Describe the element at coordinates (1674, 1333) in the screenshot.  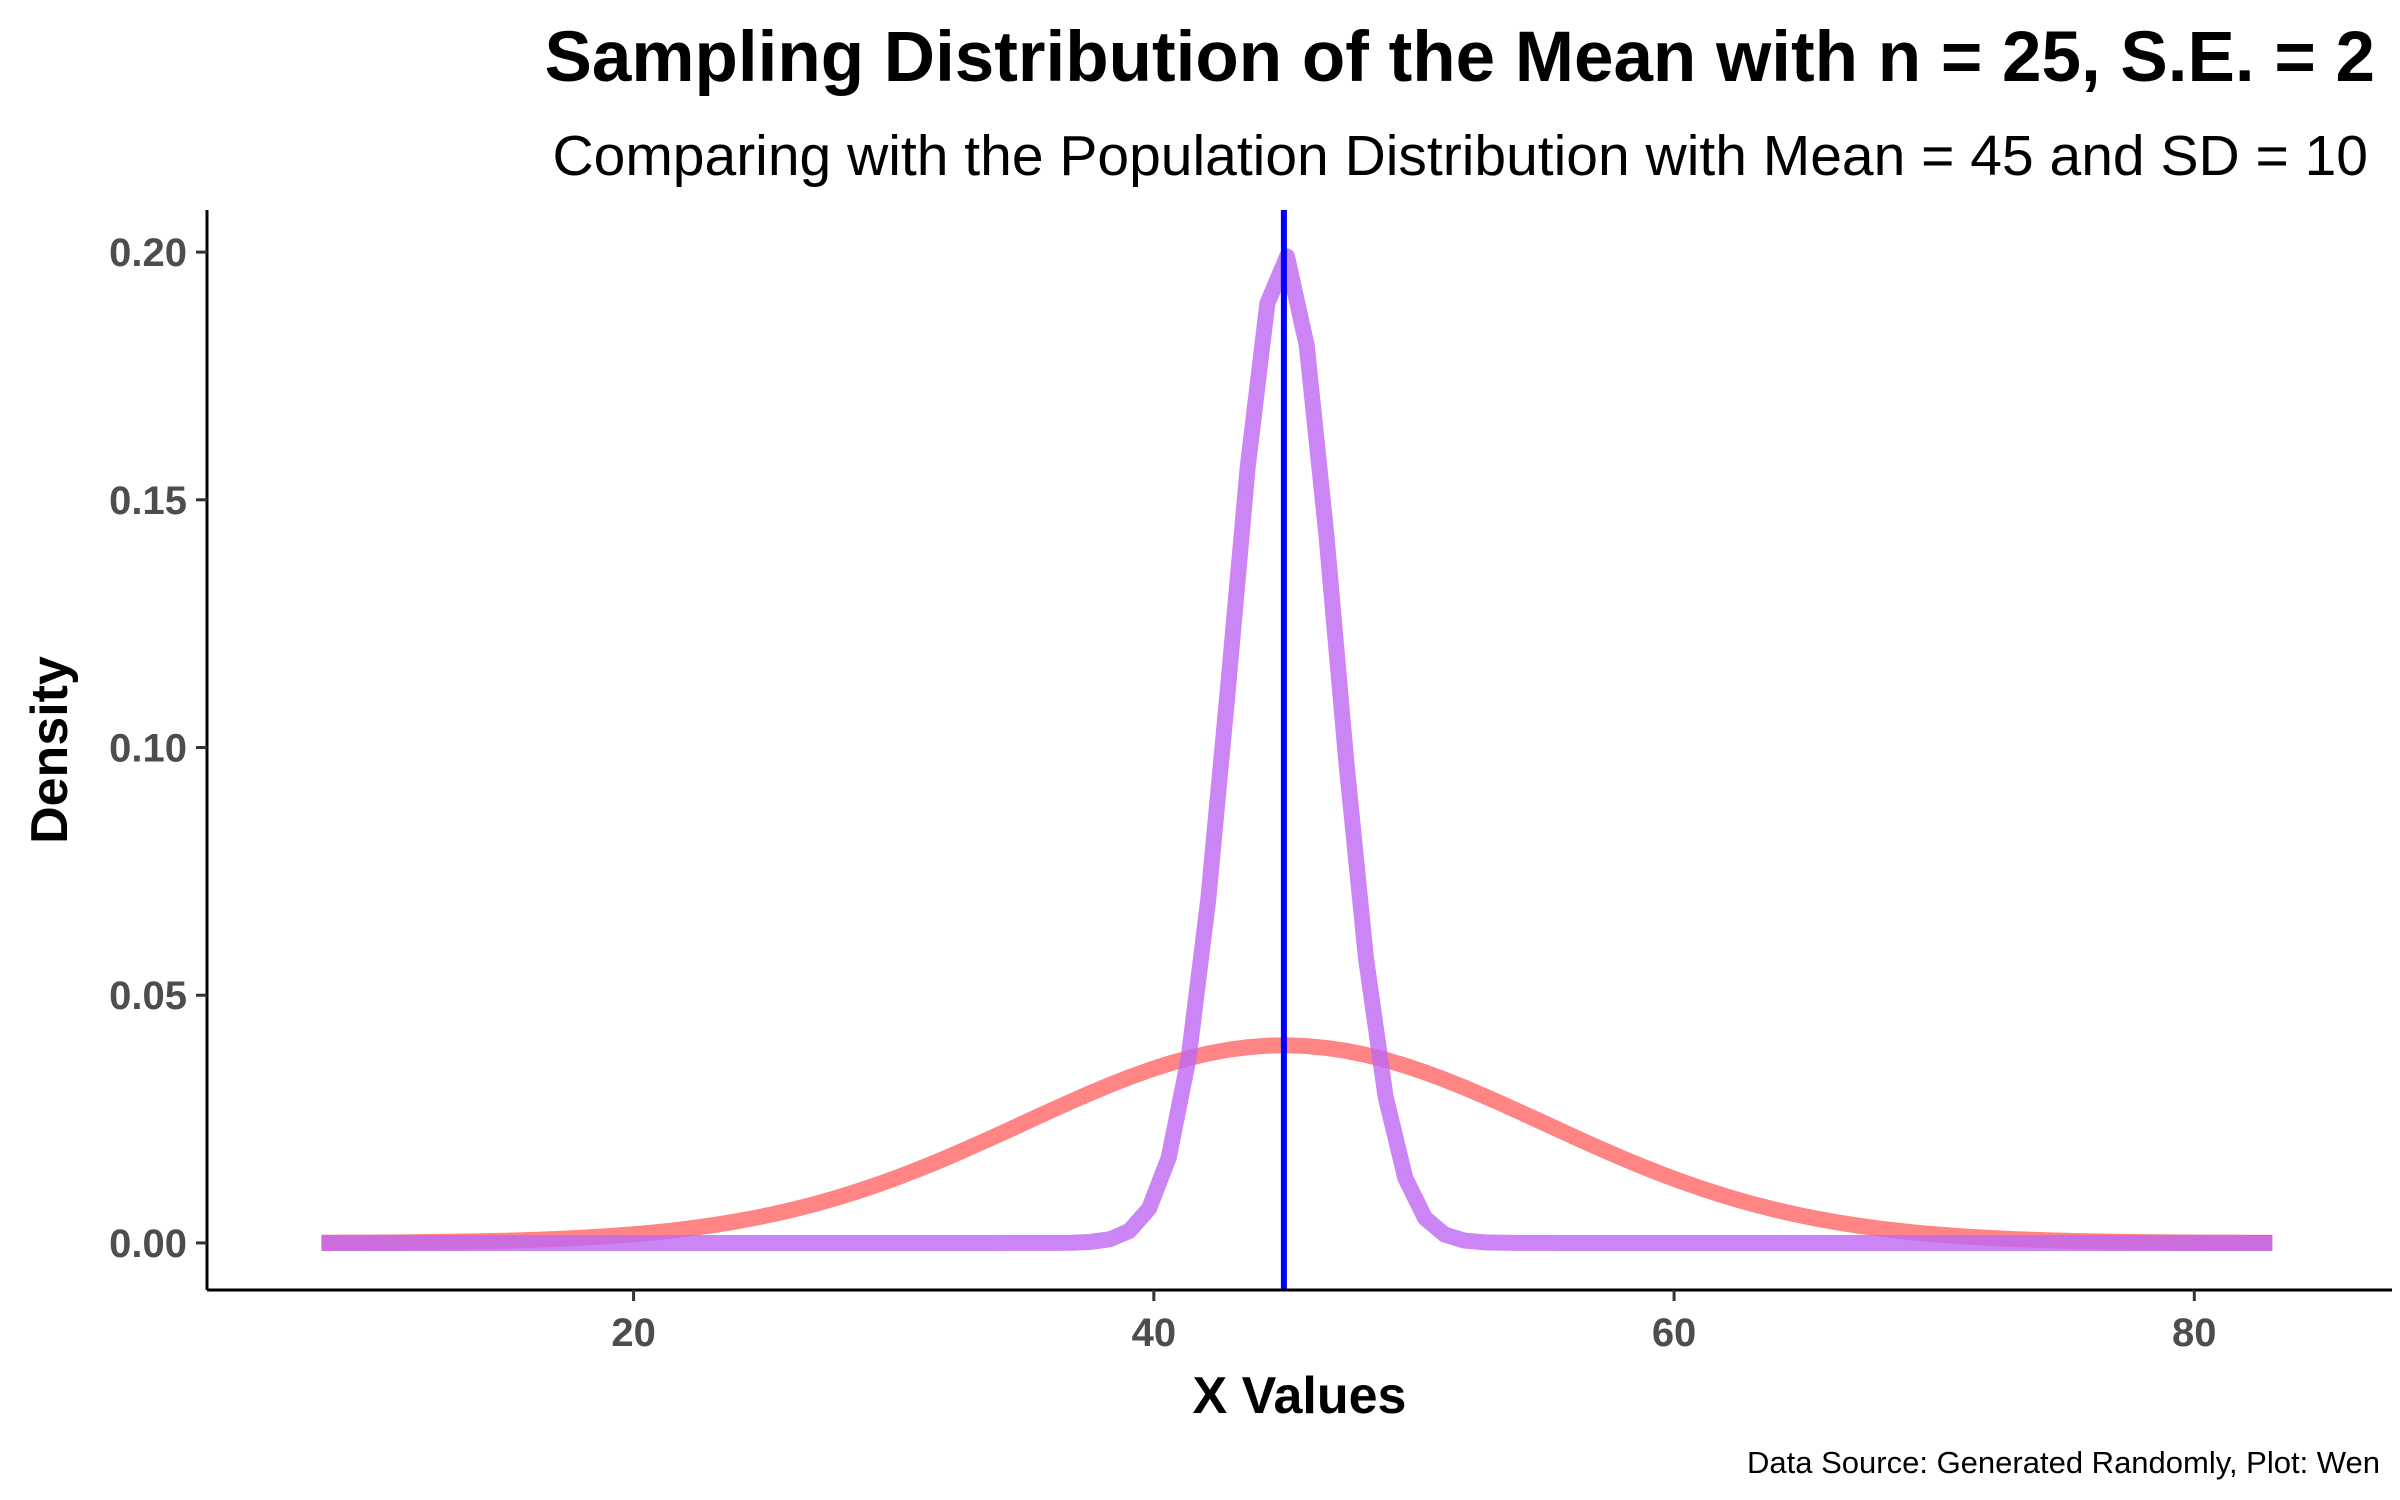
I see `x-tick-label: 60` at that location.